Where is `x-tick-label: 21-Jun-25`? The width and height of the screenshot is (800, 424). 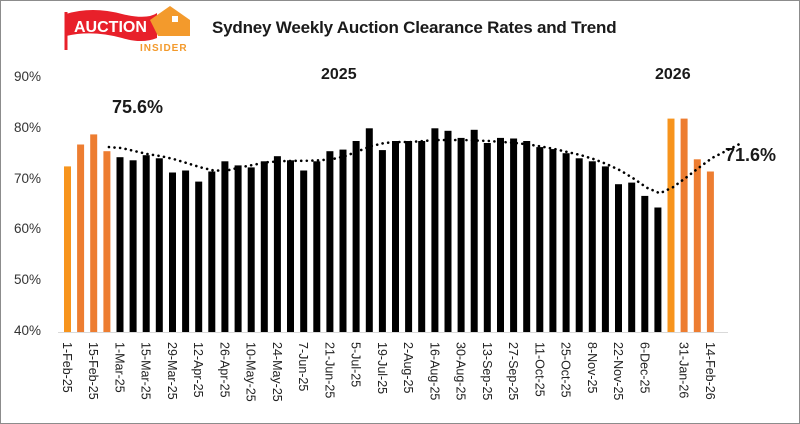 x-tick-label: 21-Jun-25 is located at coordinates (329, 370).